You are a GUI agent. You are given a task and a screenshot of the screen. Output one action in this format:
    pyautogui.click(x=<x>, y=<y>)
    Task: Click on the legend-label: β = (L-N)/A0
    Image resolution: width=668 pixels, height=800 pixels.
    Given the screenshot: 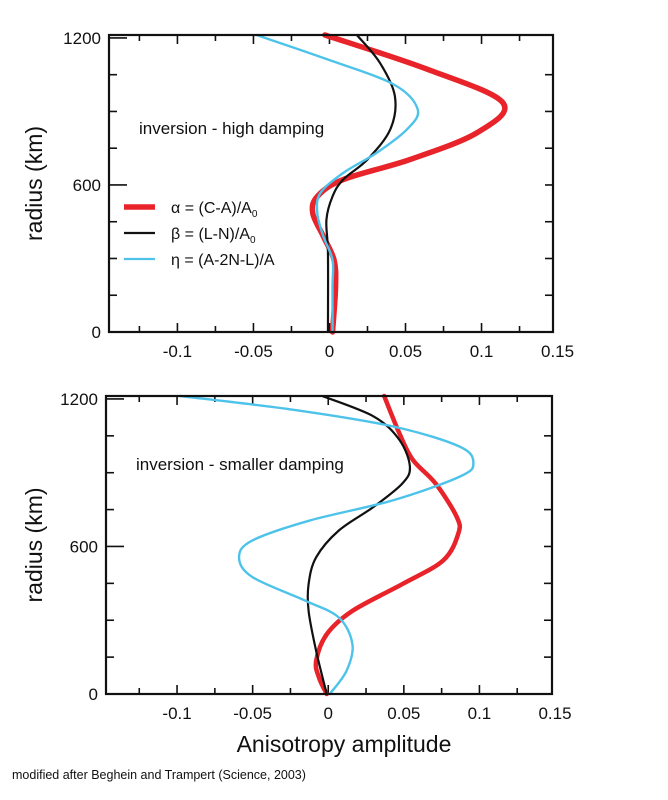 What is the action you would take?
    pyautogui.click(x=213, y=236)
    